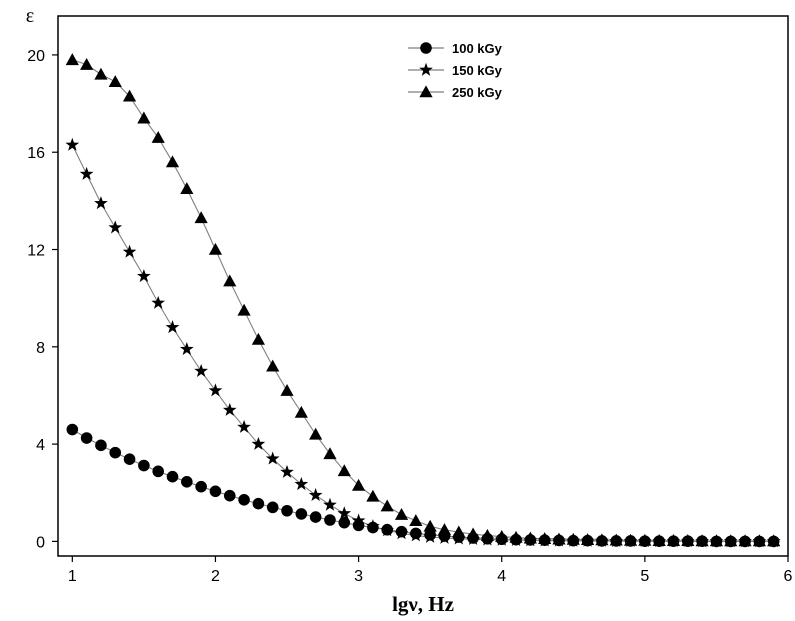 This screenshot has width=795, height=621. Describe the element at coordinates (788, 576) in the screenshot. I see `x-tick-label: 6` at that location.